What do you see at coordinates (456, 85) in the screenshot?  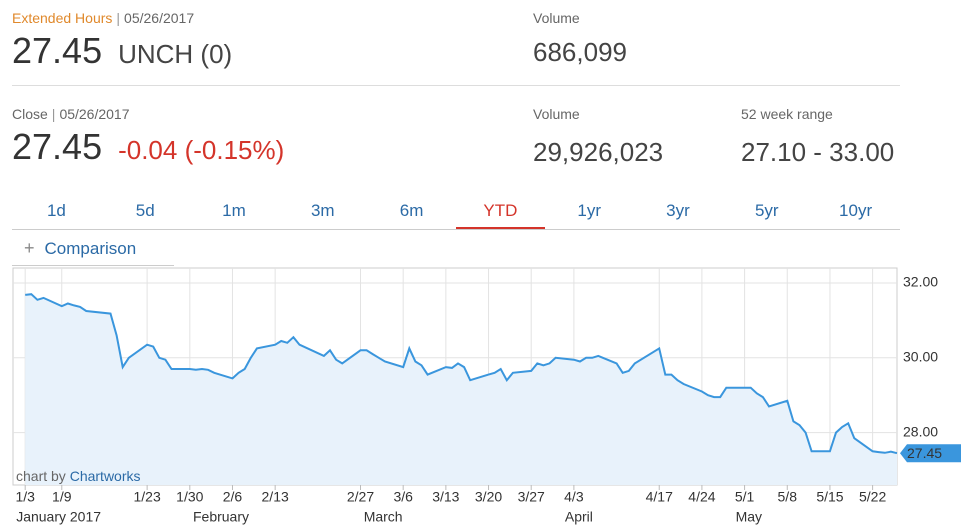 I see `divider` at bounding box center [456, 85].